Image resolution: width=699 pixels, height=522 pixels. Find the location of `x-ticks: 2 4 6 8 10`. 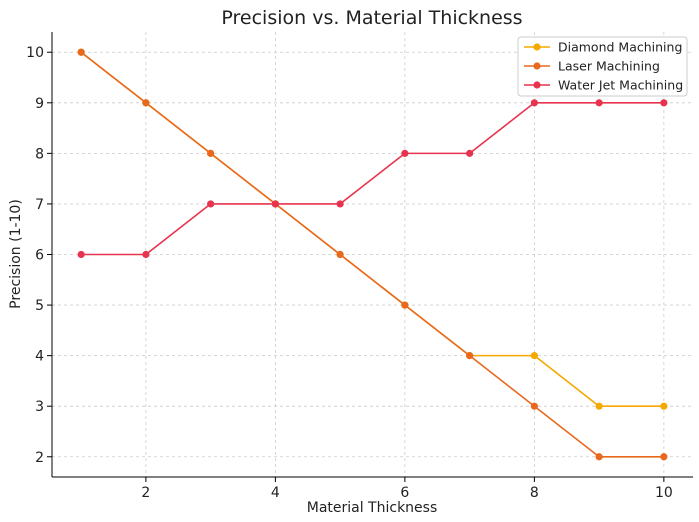

x-ticks: 2 4 6 8 10 is located at coordinates (407, 489).